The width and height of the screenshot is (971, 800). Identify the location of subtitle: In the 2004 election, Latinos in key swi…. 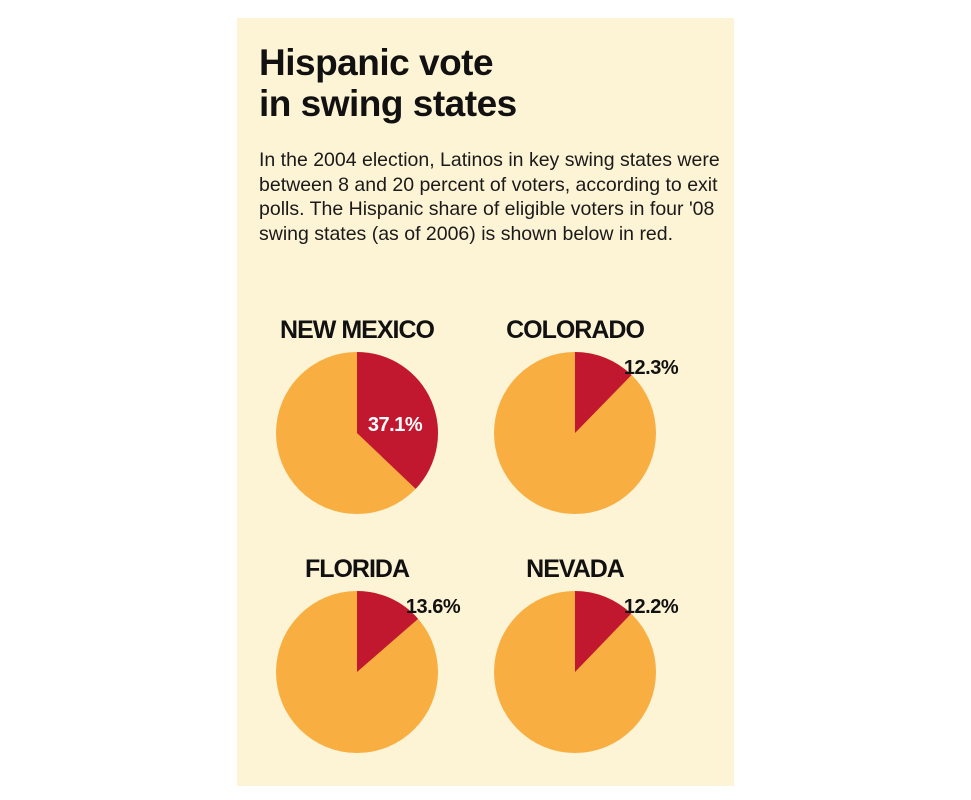
(489, 197).